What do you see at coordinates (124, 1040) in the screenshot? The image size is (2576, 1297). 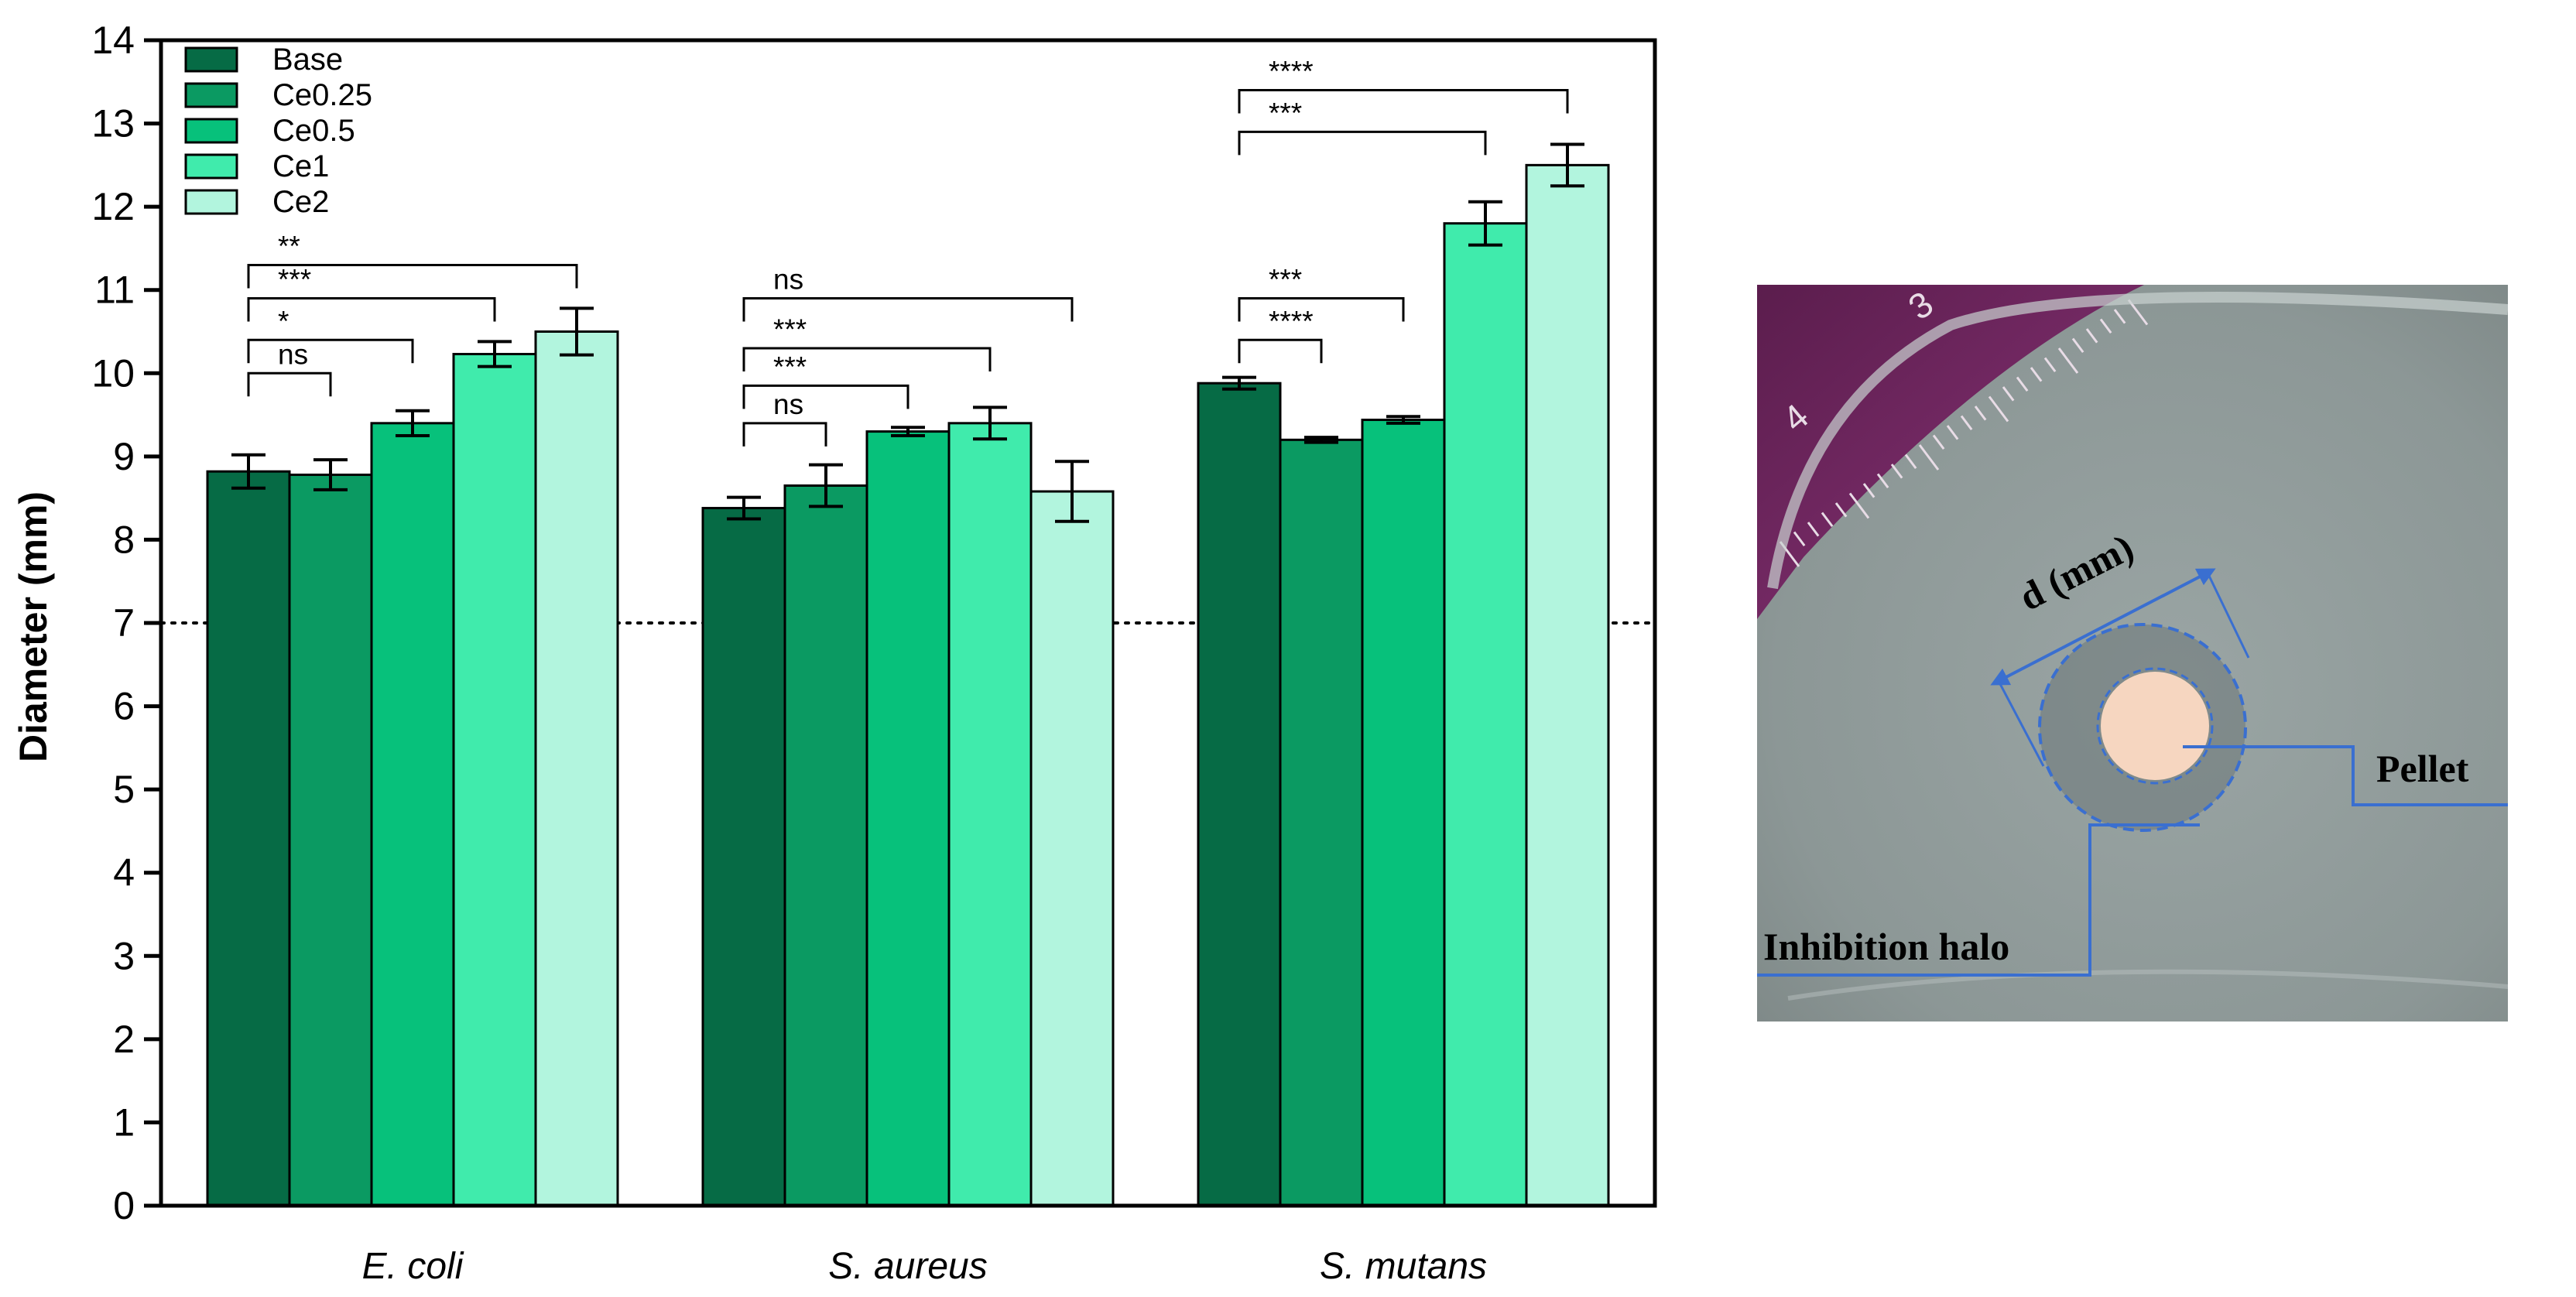 I see `y-tick-label: 2` at bounding box center [124, 1040].